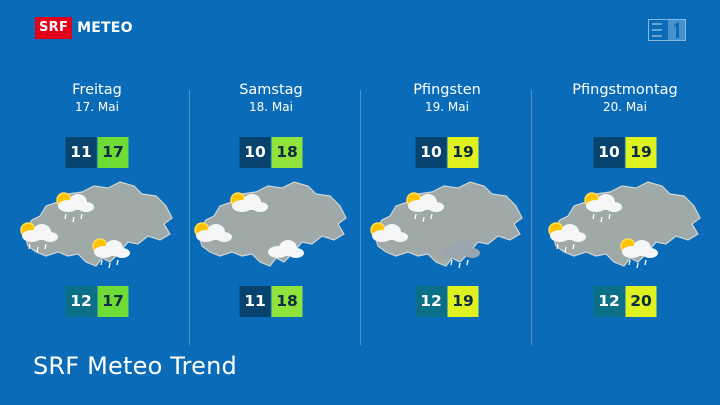 The image size is (720, 405). I want to click on forecast-temperatures: 10 18, so click(271, 152).